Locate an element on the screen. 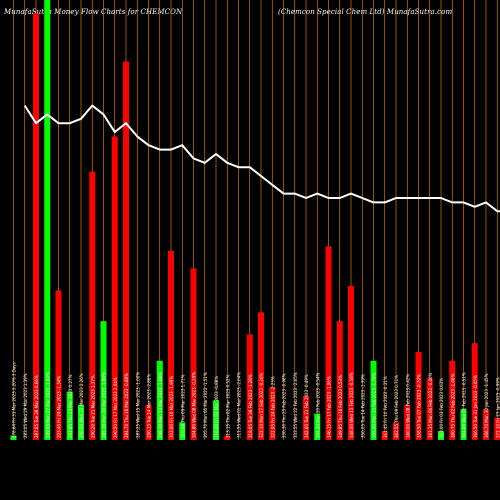  x-tick-label: 305.70 Mon 06 Mar 2023 -1.51% is located at coordinates (205, 405).